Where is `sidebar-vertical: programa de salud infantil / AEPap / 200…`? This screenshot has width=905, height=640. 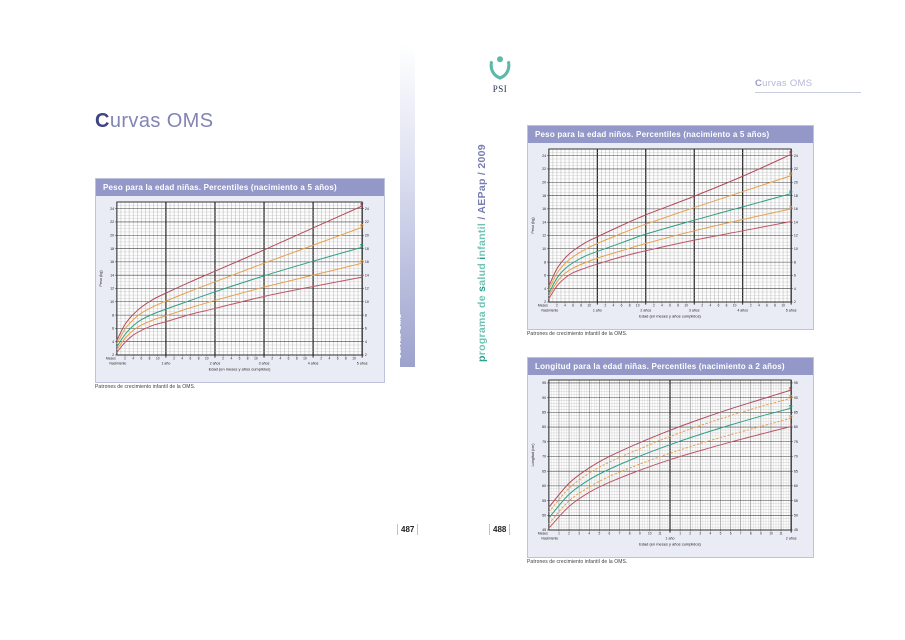 sidebar-vertical: programa de salud infantil / AEPap / 200… is located at coordinates (490, 241).